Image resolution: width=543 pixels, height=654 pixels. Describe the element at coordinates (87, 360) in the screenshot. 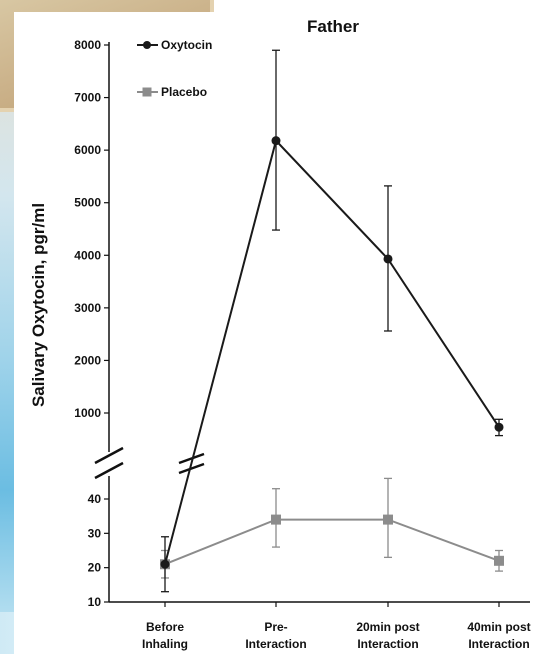

I see `y-tick-label: 2000` at that location.